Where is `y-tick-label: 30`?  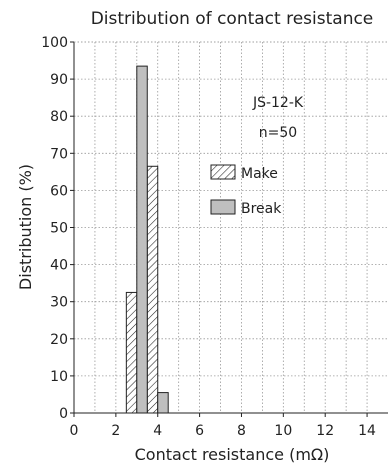
y-tick-label: 30 is located at coordinates (59, 303).